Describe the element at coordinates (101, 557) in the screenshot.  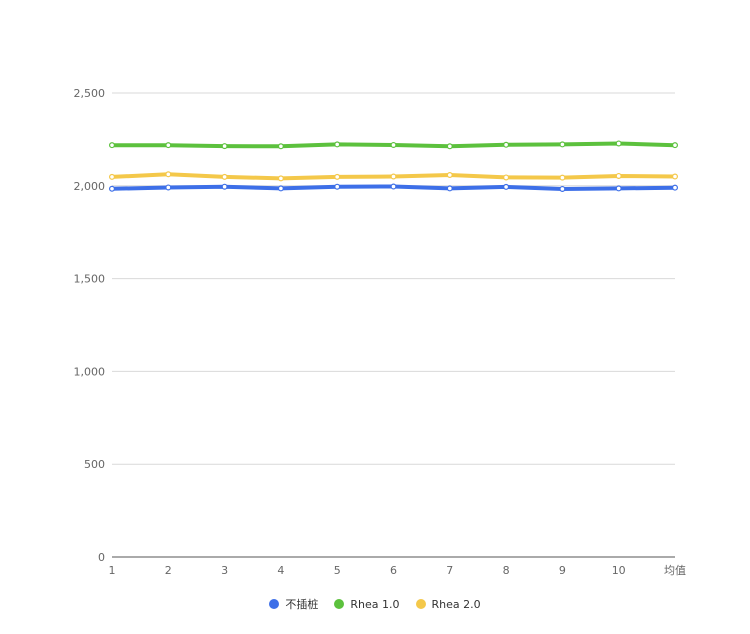
I see `y-tick-label: 0` at that location.